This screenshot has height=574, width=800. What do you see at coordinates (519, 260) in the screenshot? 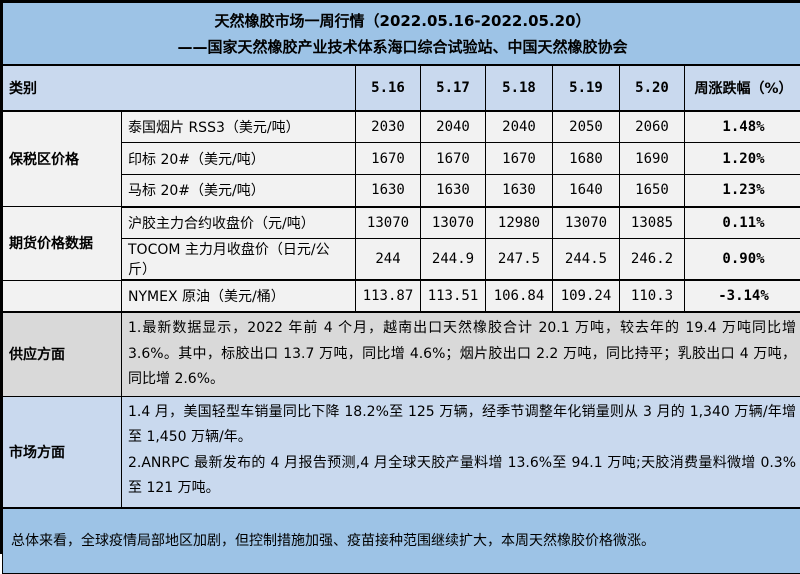
I see `price-cell: 247.5` at bounding box center [519, 260].